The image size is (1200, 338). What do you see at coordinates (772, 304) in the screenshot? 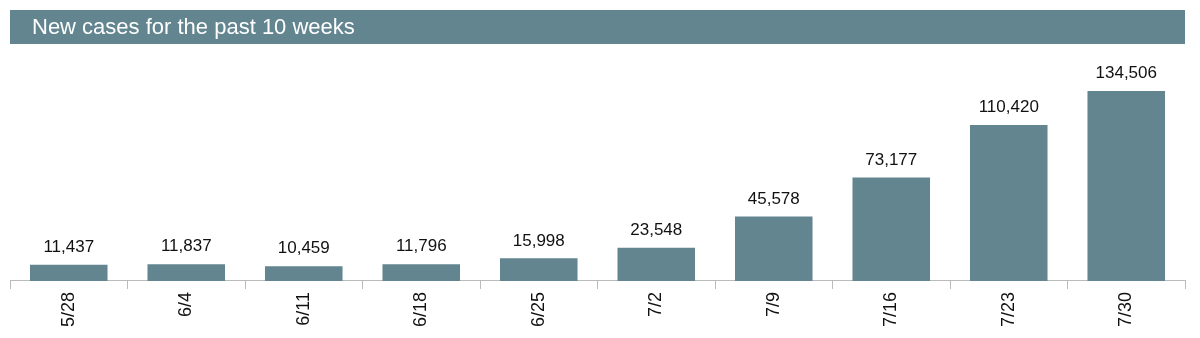
I see `x-tick-label: 7/9` at bounding box center [772, 304].